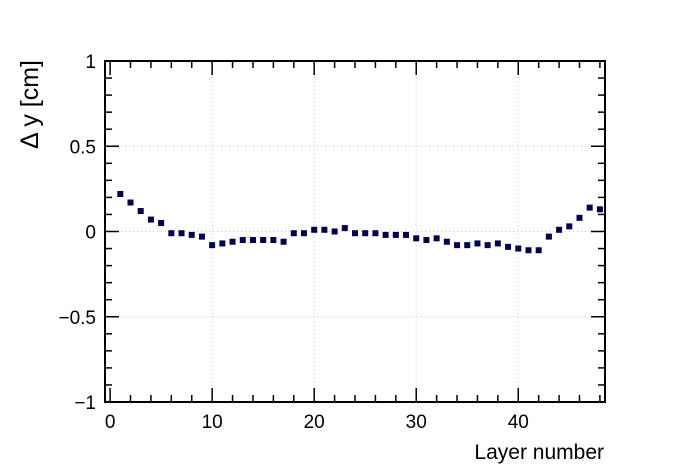  What do you see at coordinates (212, 422) in the screenshot?
I see `x-tick-label: 10` at bounding box center [212, 422].